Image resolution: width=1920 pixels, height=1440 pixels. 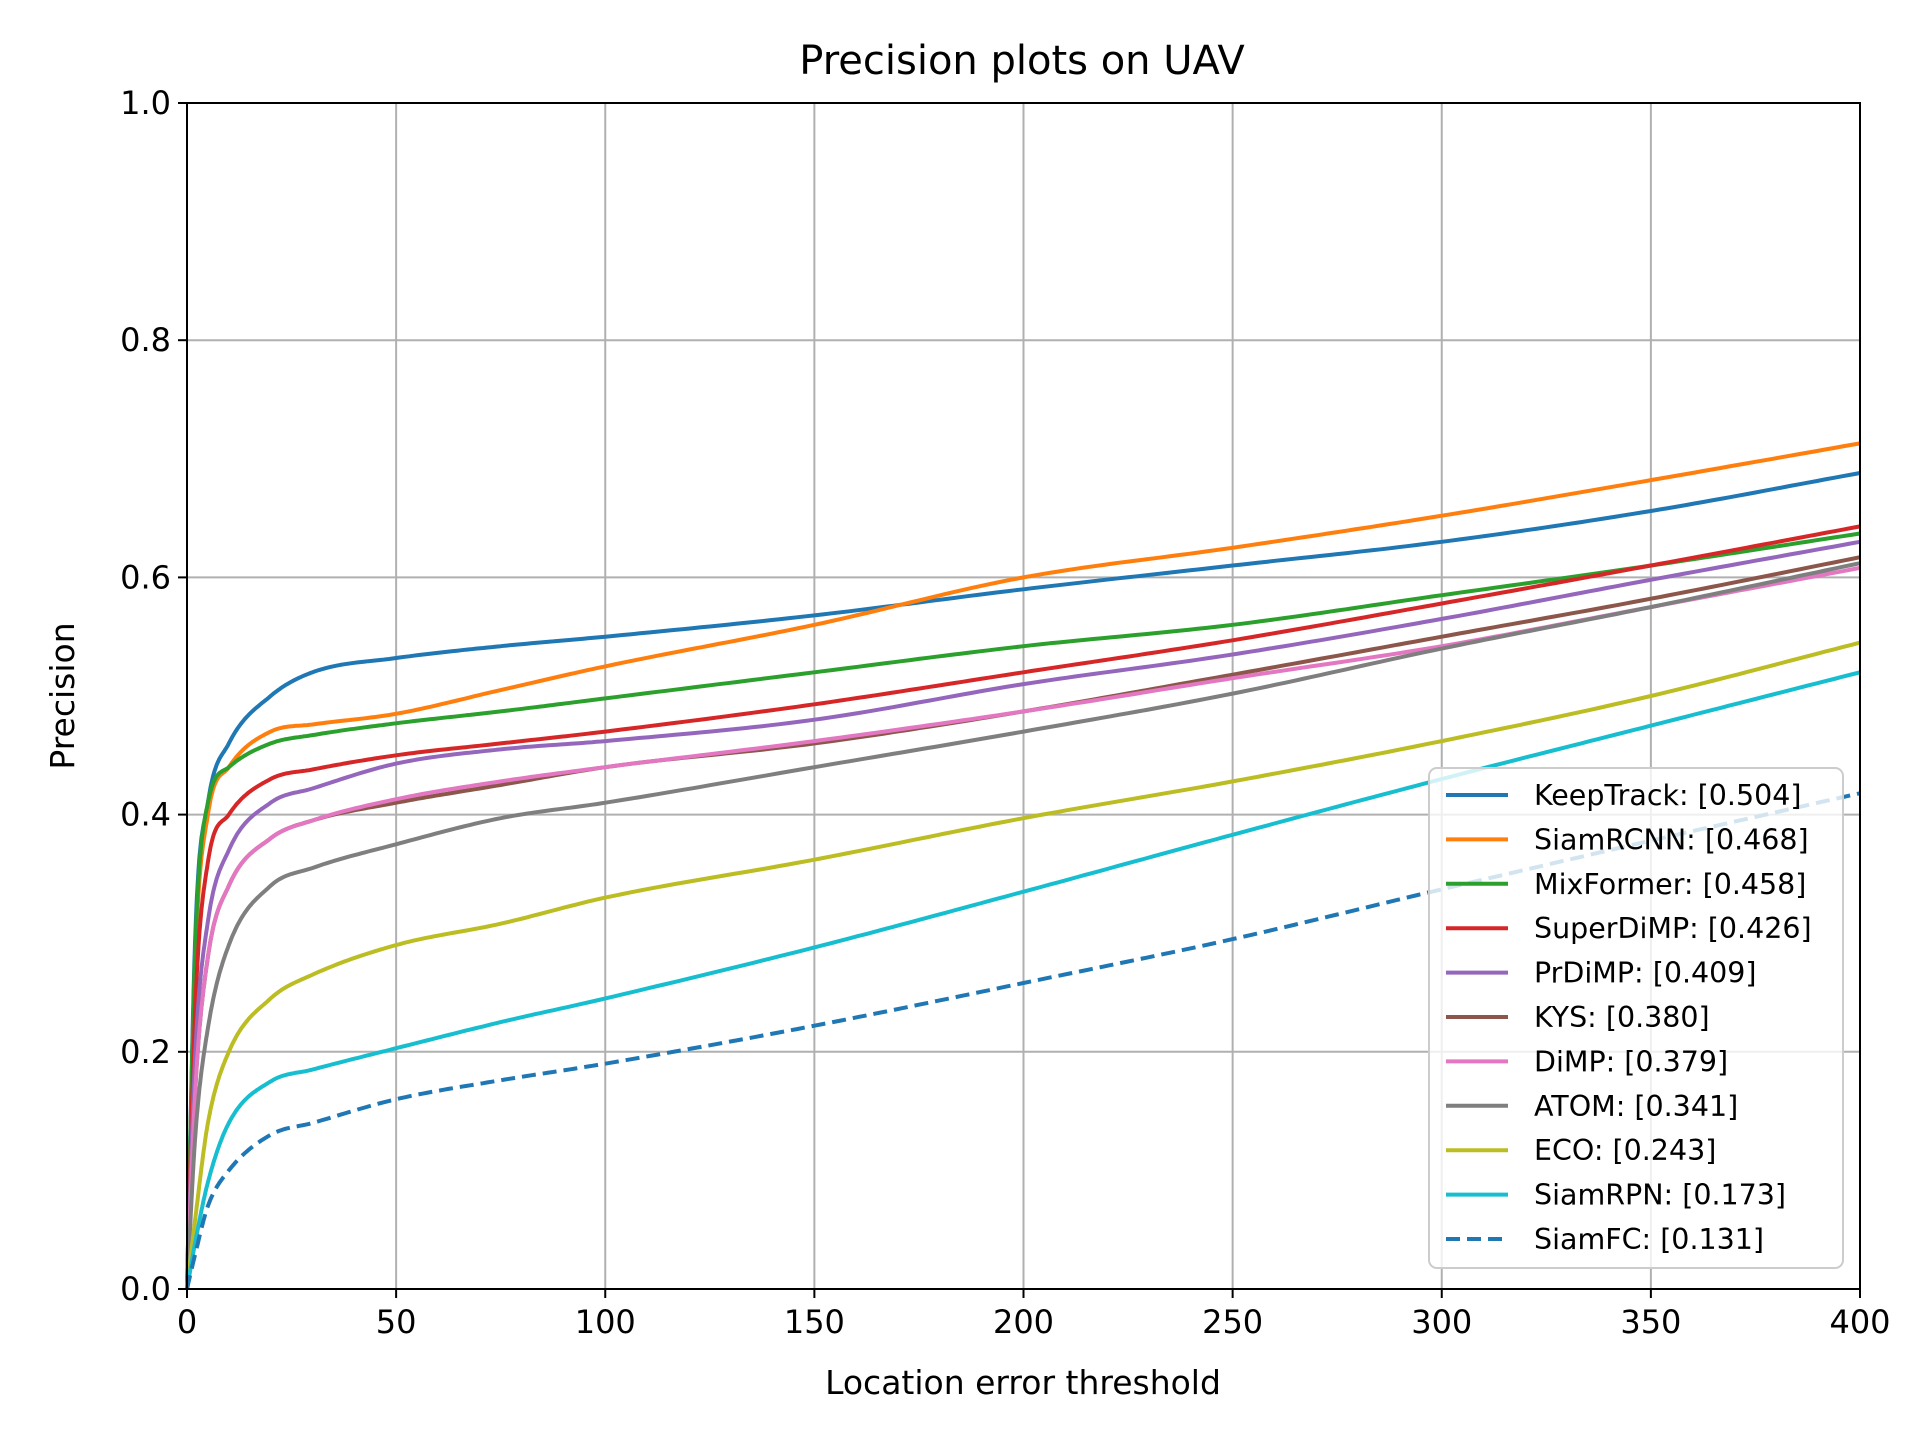 I want to click on y-tick-label: 0.2, so click(x=145, y=1052).